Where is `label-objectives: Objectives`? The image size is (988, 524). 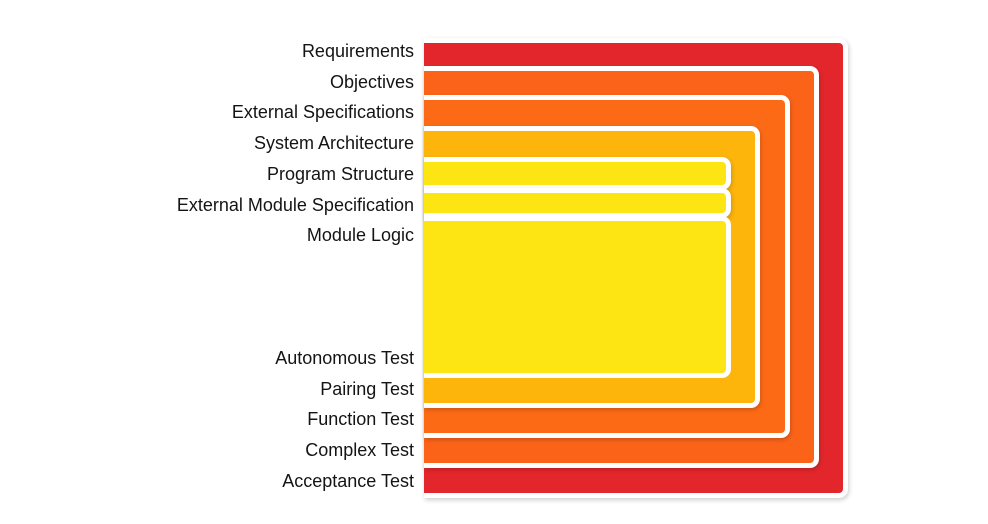 label-objectives: Objectives is located at coordinates (371, 82).